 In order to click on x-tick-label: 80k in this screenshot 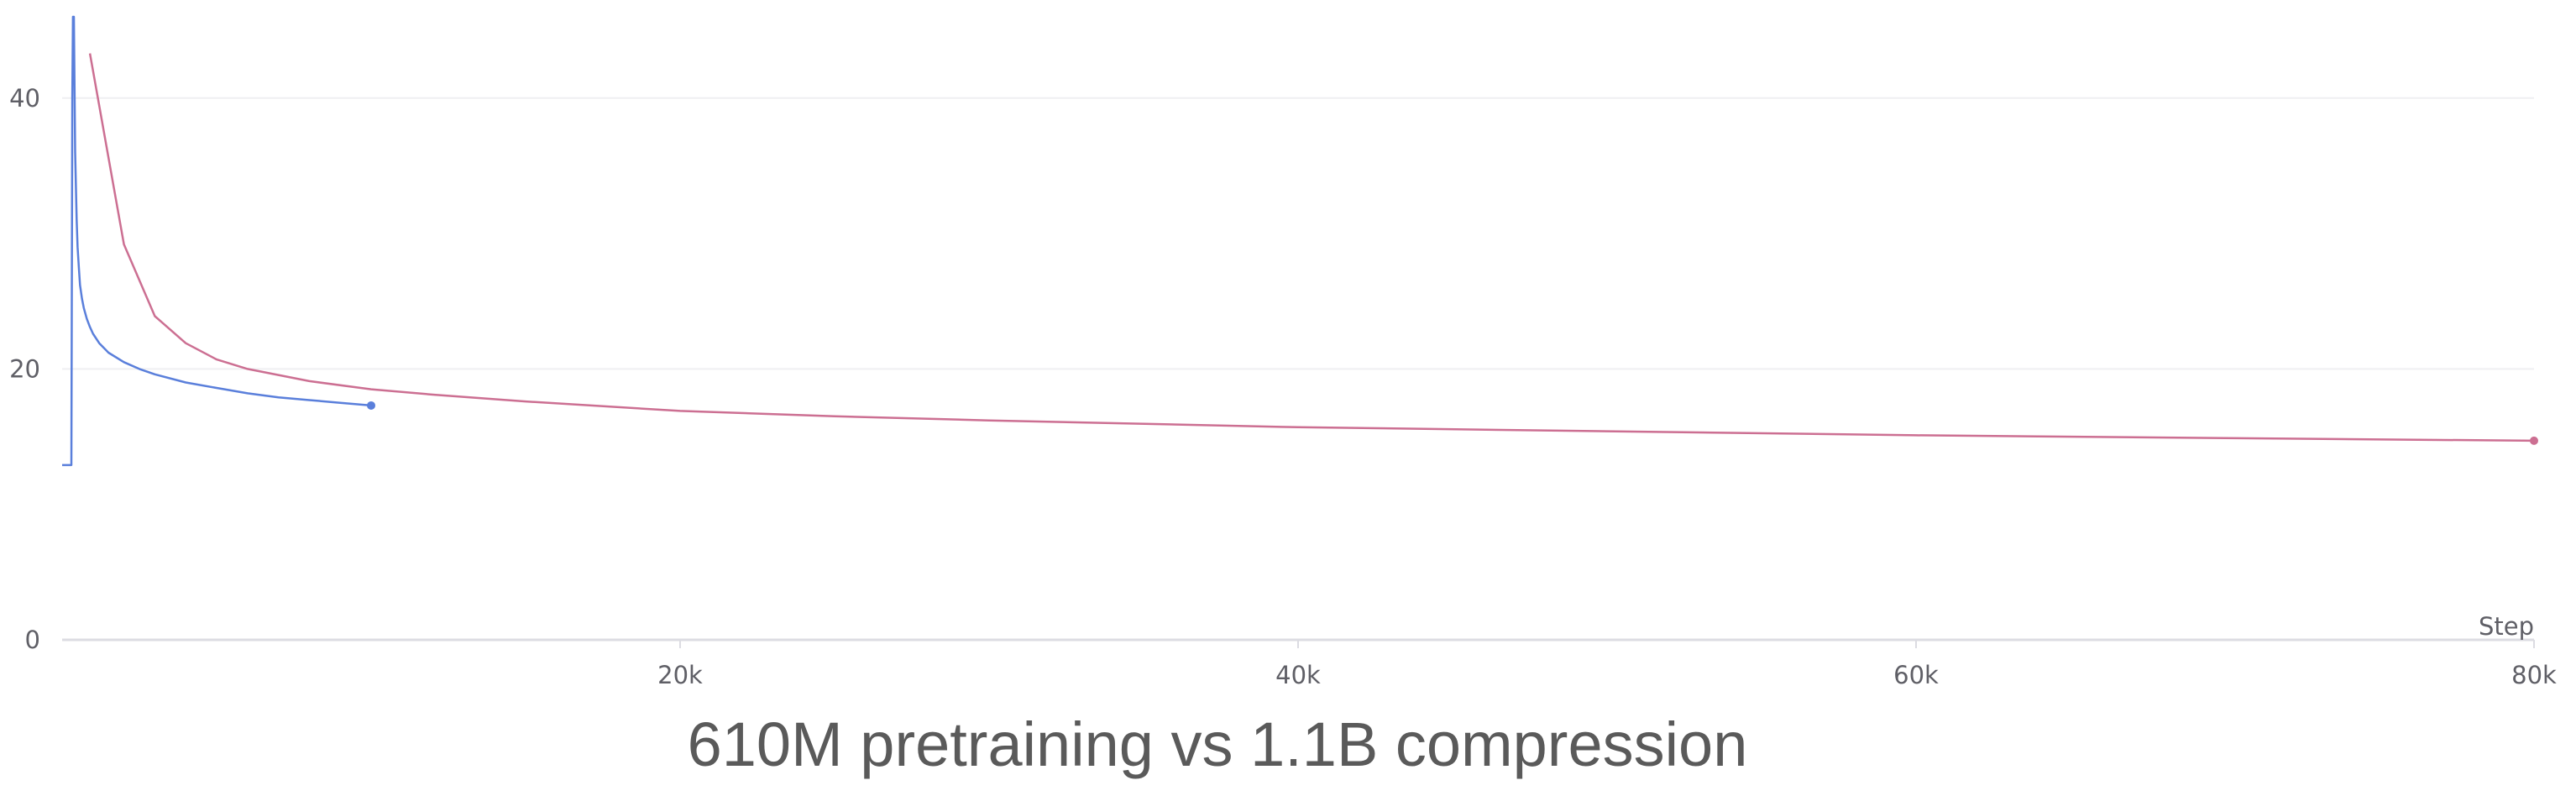, I will do `click(2534, 675)`.